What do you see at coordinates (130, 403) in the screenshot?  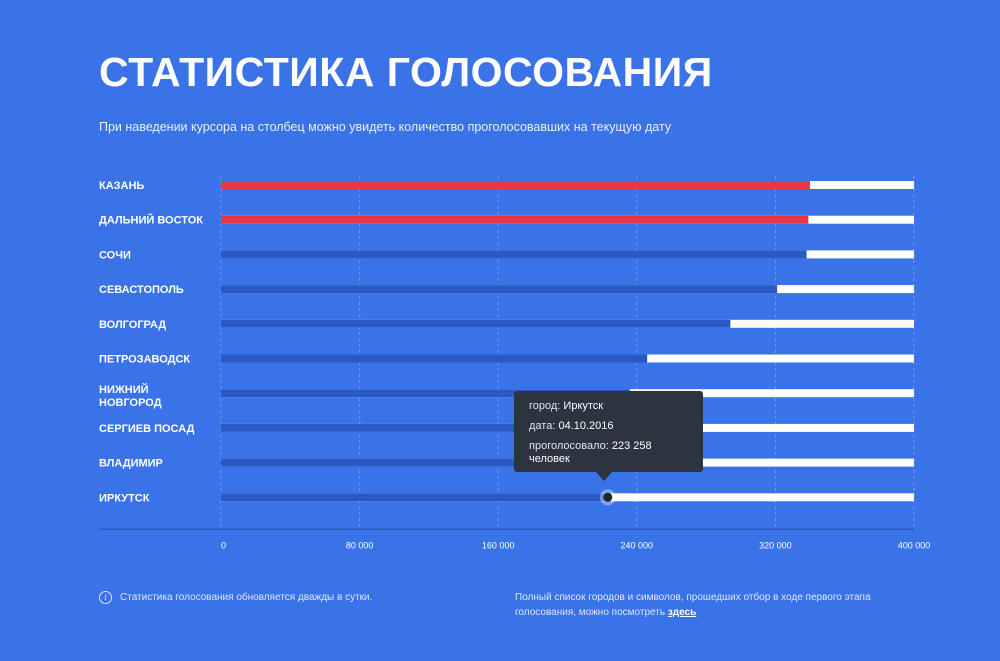 I see `category-label: НОВГОРОД` at bounding box center [130, 403].